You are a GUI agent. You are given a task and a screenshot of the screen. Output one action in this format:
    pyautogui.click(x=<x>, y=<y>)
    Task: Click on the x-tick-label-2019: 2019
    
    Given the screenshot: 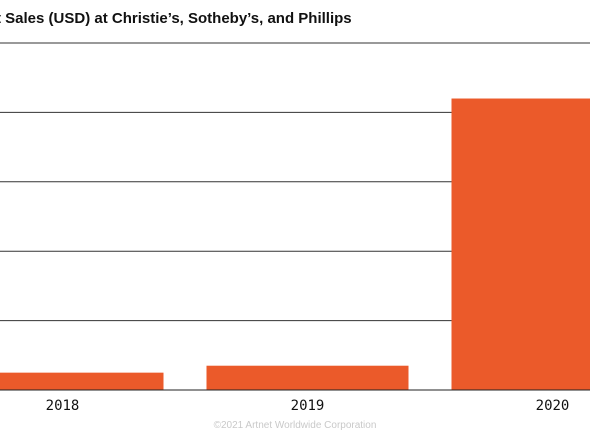 What is the action you would take?
    pyautogui.click(x=308, y=406)
    